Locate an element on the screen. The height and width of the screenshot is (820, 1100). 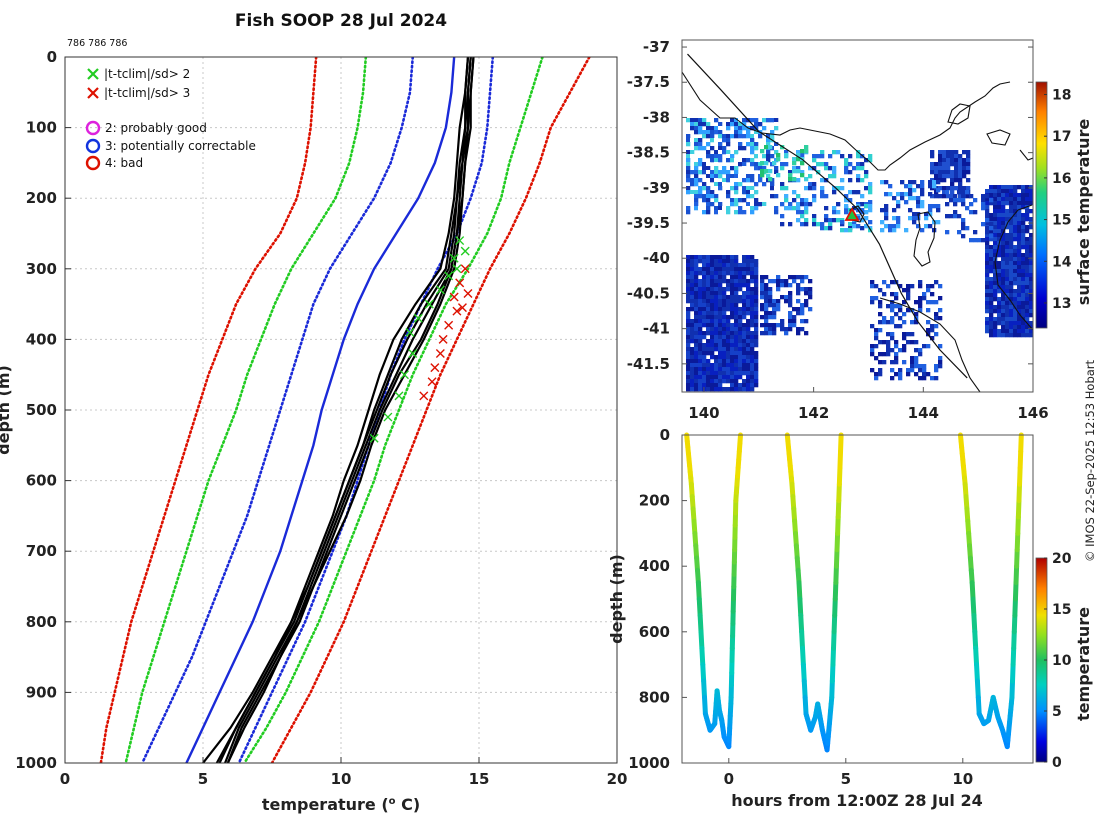
map-y-tick-label: -37 is located at coordinates (656, 47).